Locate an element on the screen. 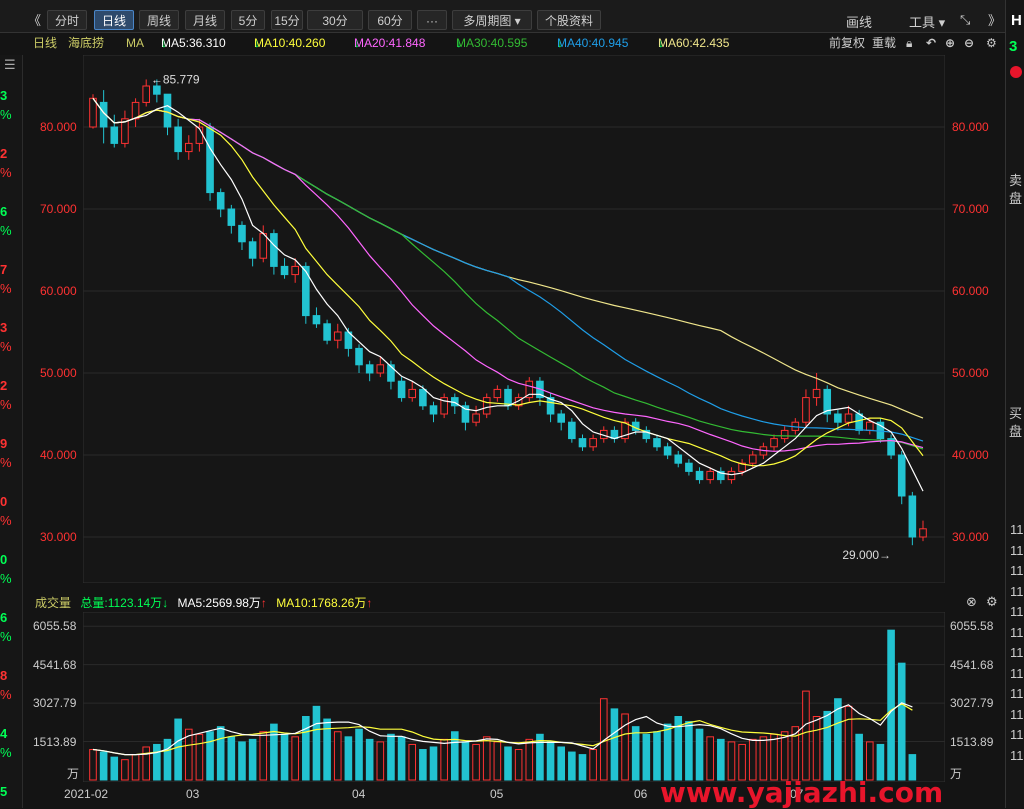  volume-tick-right: 4541.68 is located at coordinates (972, 664).